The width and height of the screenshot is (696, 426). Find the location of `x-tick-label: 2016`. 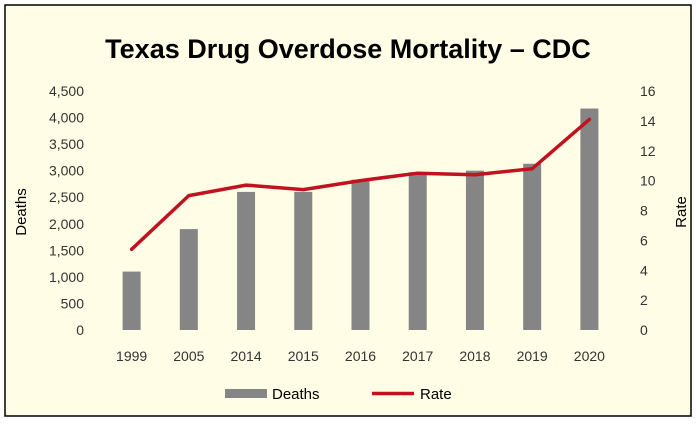

x-tick-label: 2016 is located at coordinates (360, 356).